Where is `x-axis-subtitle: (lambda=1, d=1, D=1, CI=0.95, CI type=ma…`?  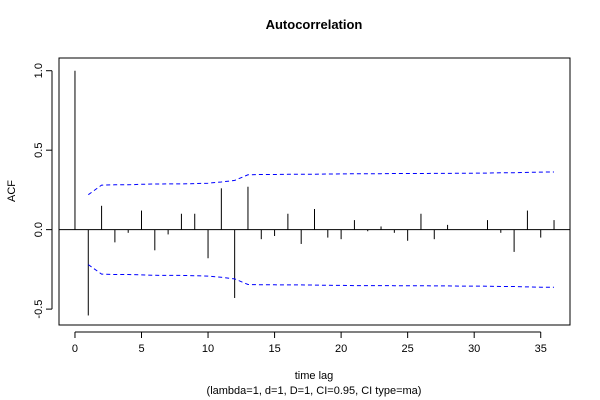
x-axis-subtitle: (lambda=1, d=1, D=1, CI=0.95, CI type=ma… is located at coordinates (314, 391).